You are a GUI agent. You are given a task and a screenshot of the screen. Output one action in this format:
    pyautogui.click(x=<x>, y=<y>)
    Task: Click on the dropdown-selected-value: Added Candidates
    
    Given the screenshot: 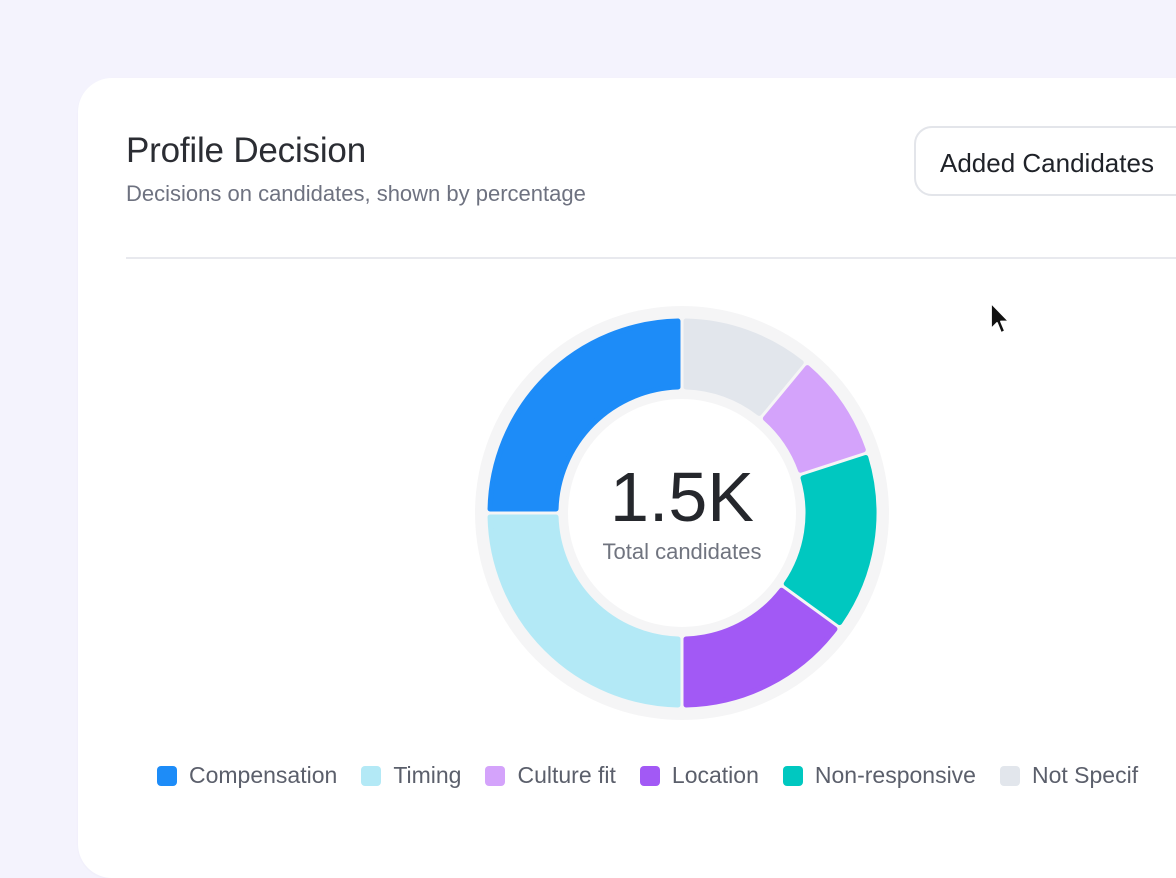 What is the action you would take?
    pyautogui.click(x=1047, y=163)
    